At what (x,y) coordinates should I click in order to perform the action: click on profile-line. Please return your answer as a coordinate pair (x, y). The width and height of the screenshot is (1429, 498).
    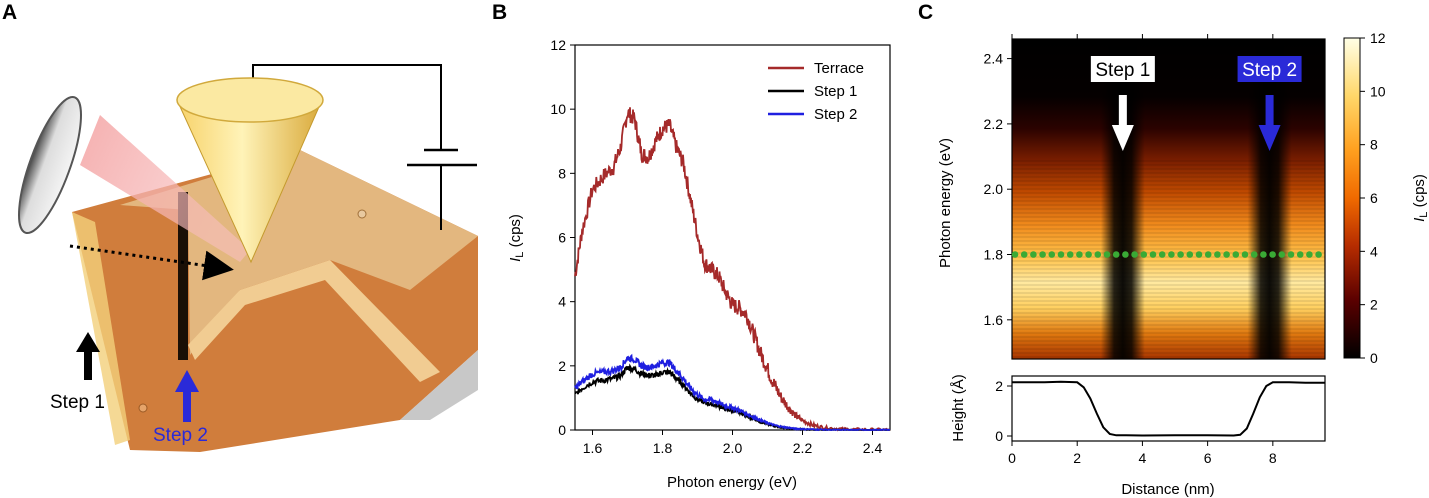
    Looking at the image, I should click on (1168, 408).